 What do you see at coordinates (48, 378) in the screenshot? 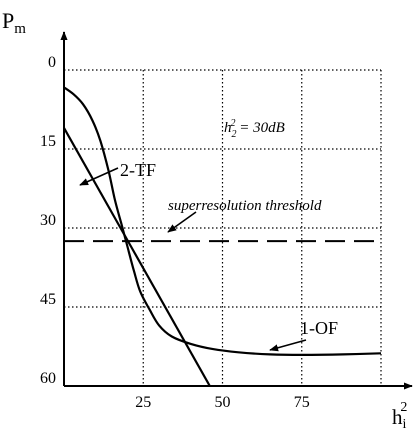
I see `y-tick-label-60: 60` at bounding box center [48, 378].